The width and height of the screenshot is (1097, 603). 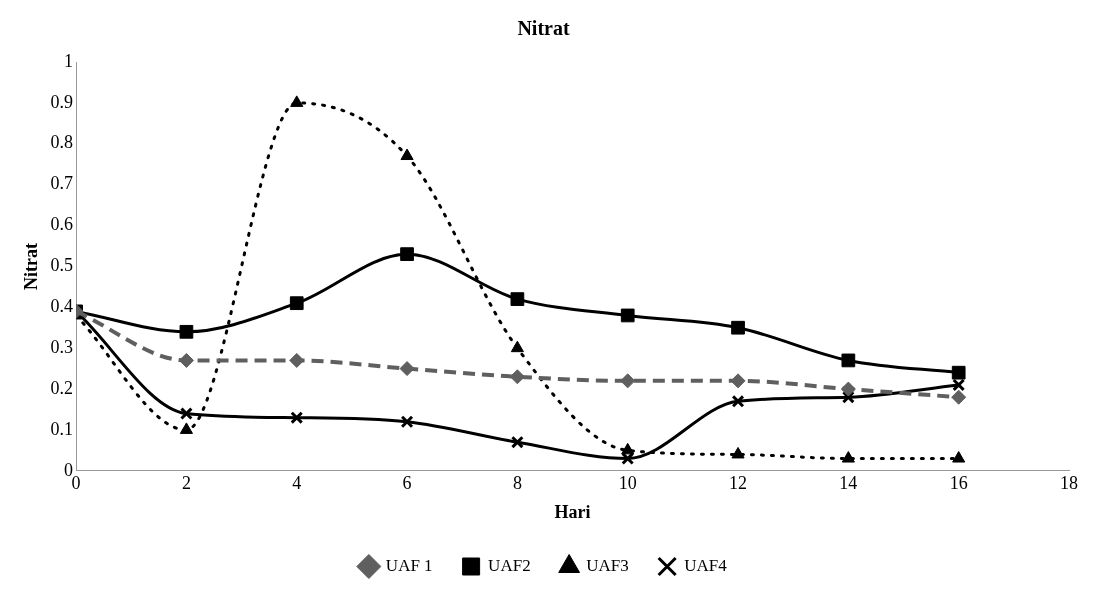 What do you see at coordinates (572, 511) in the screenshot?
I see `x-axis-title: Hari` at bounding box center [572, 511].